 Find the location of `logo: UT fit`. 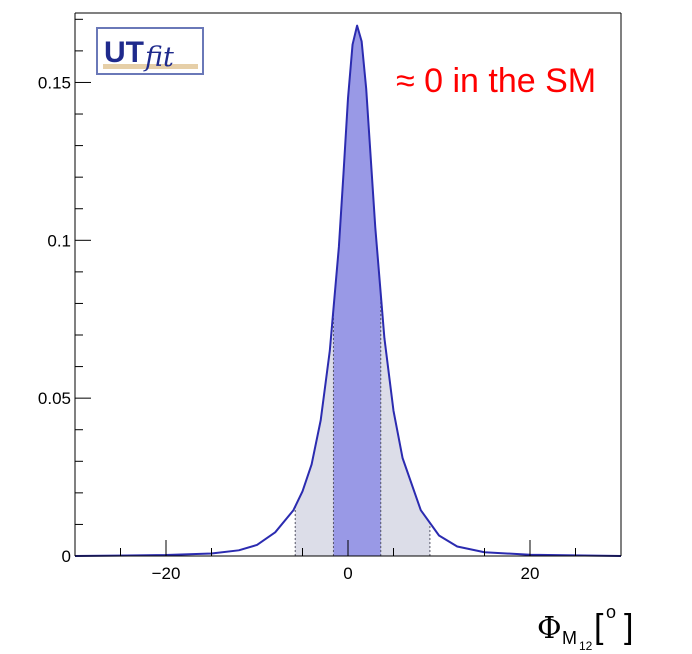

logo: UT fit is located at coordinates (150, 51).